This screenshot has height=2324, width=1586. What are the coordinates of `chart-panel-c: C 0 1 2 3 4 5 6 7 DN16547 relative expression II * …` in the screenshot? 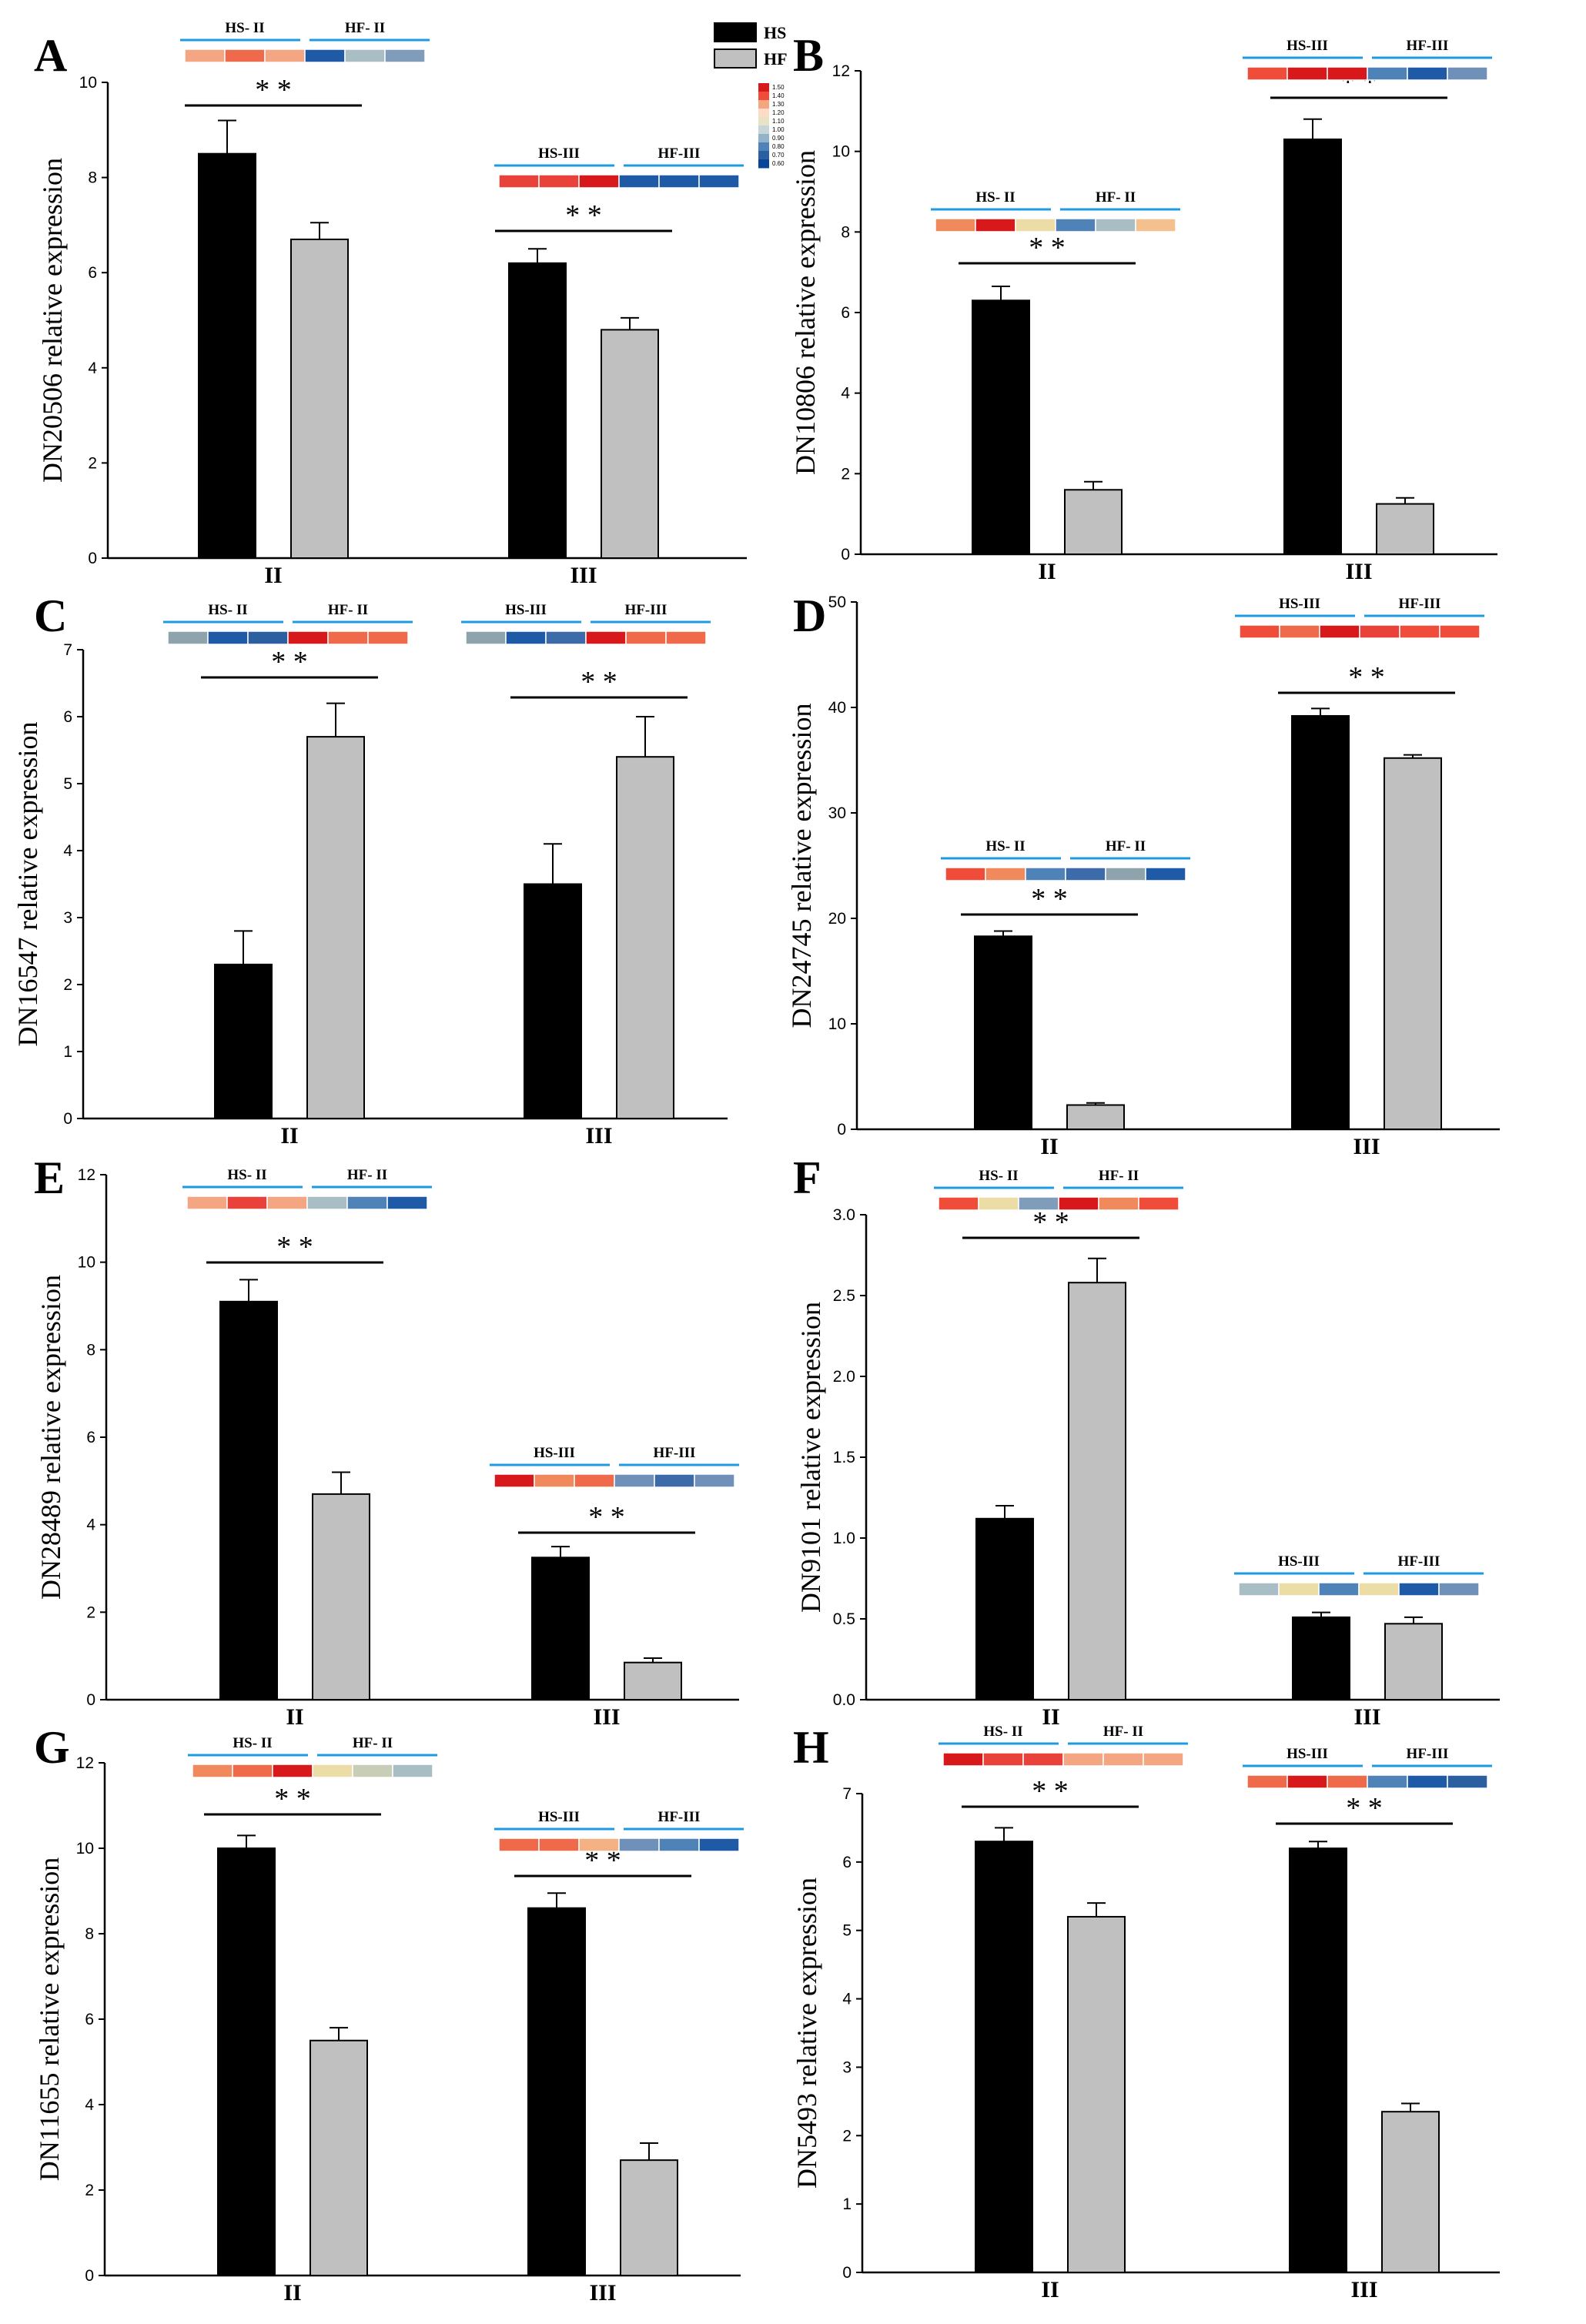 It's located at (370, 869).